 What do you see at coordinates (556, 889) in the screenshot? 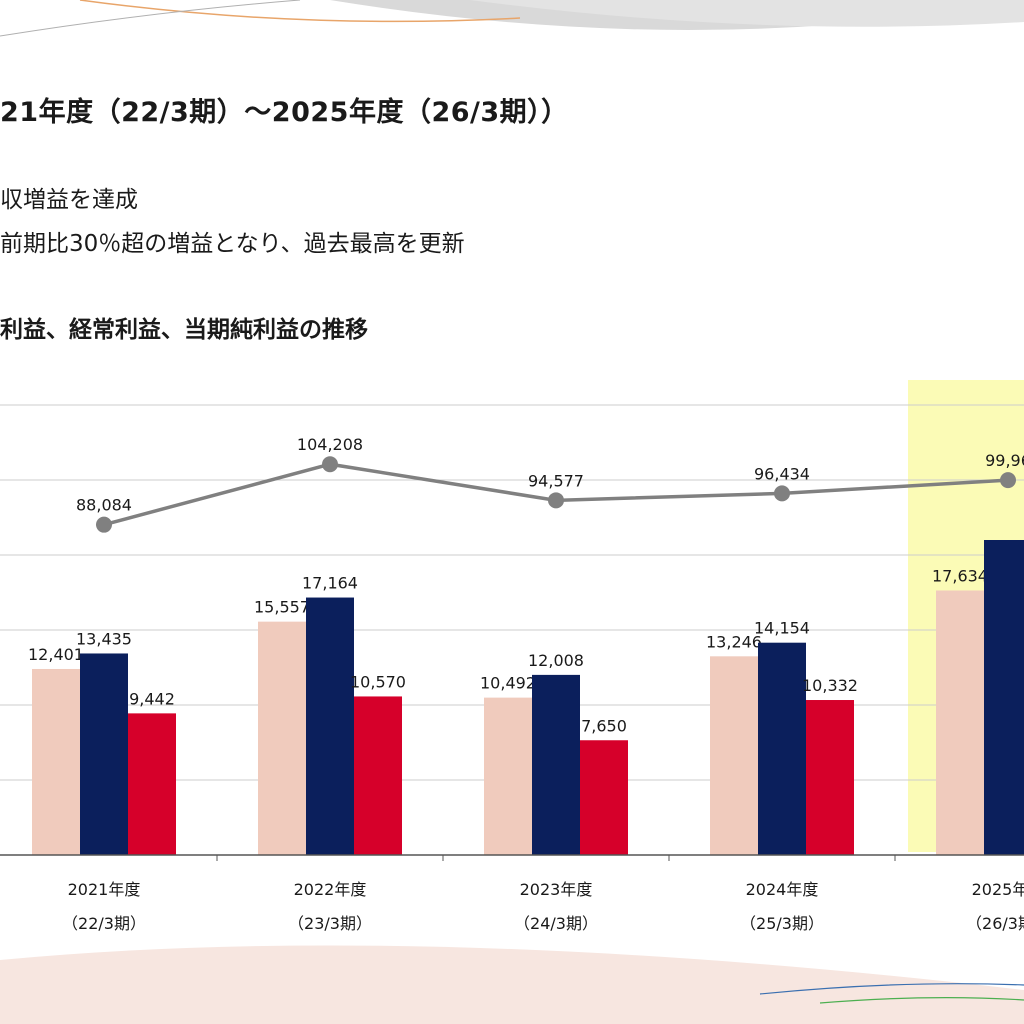
I see `category-label: 2023年度` at bounding box center [556, 889].